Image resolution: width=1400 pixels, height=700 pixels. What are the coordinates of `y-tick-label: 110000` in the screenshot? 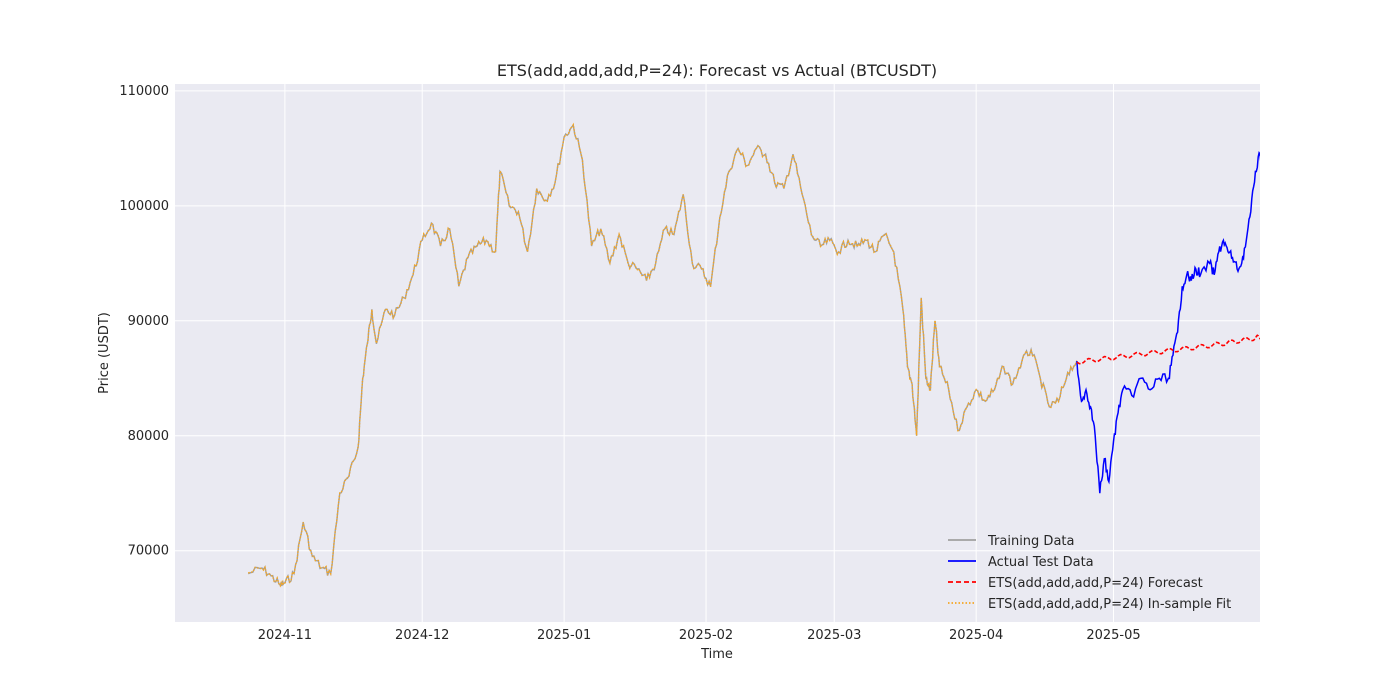 It's located at (144, 91).